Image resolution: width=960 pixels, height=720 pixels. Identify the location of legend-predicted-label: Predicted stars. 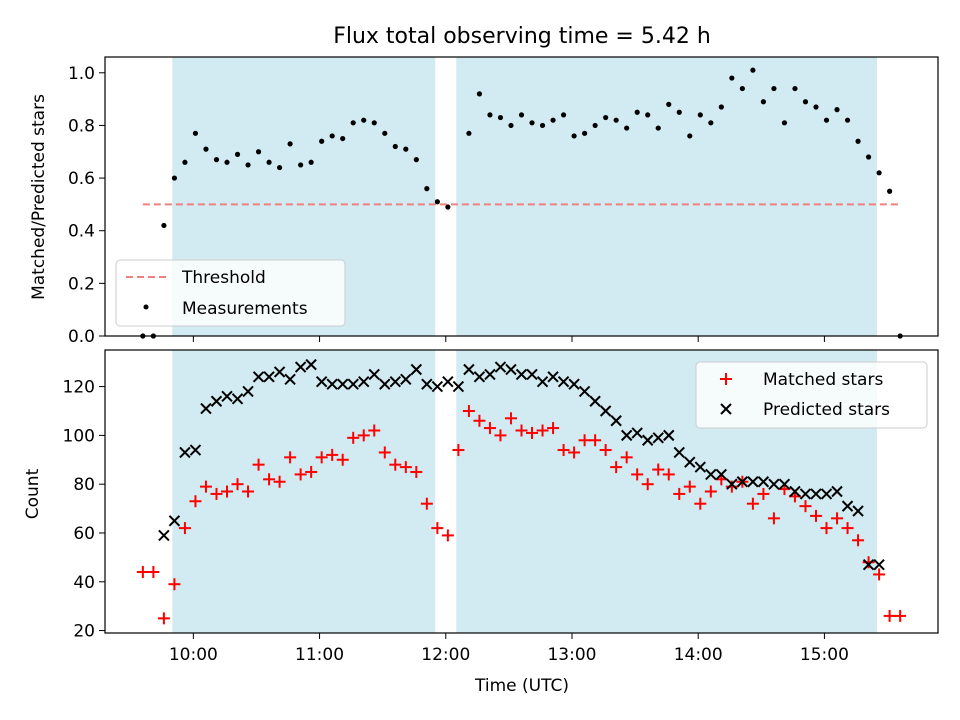
(826, 410).